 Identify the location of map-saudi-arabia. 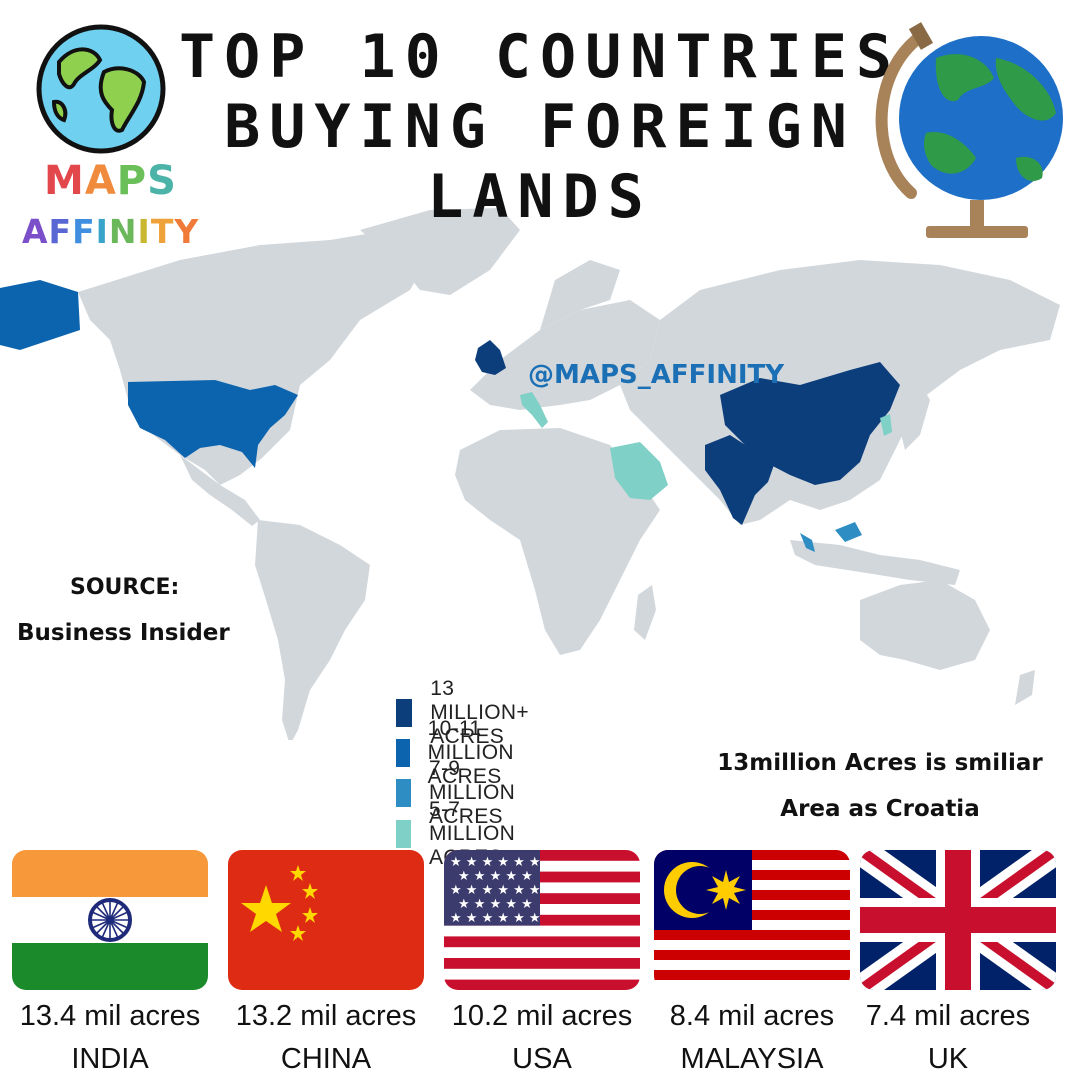
(639, 471).